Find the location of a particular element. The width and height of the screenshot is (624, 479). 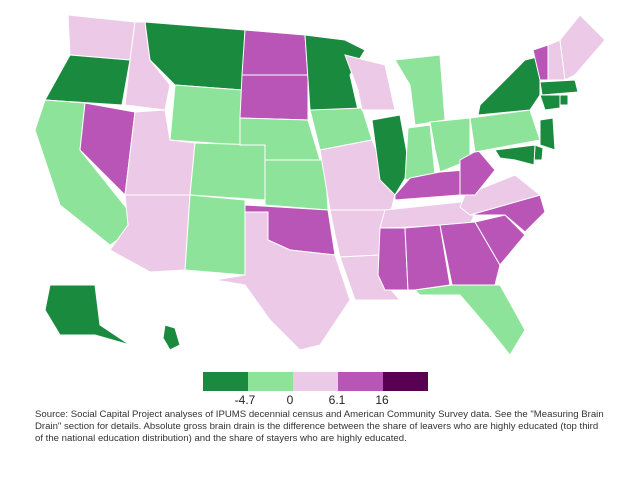

state-fl is located at coordinates (469, 320).